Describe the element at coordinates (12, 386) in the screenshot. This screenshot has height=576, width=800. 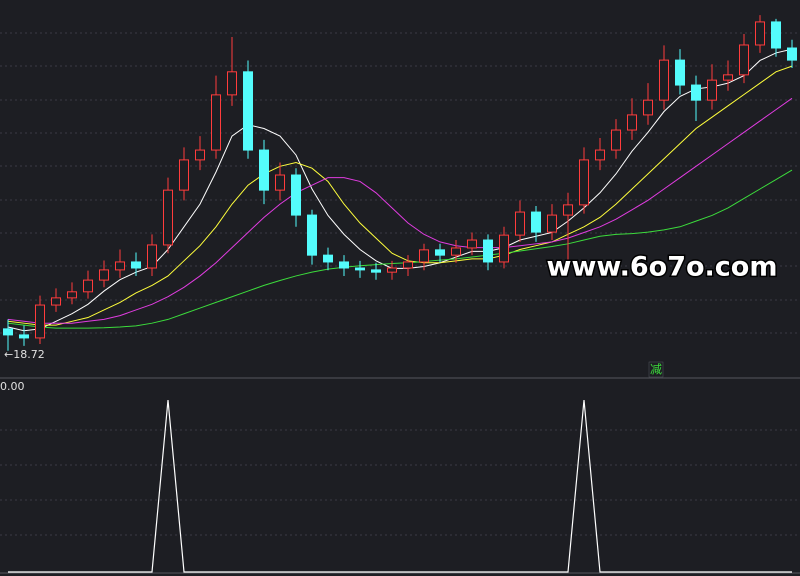
I see `indicator-label: 0.00` at that location.